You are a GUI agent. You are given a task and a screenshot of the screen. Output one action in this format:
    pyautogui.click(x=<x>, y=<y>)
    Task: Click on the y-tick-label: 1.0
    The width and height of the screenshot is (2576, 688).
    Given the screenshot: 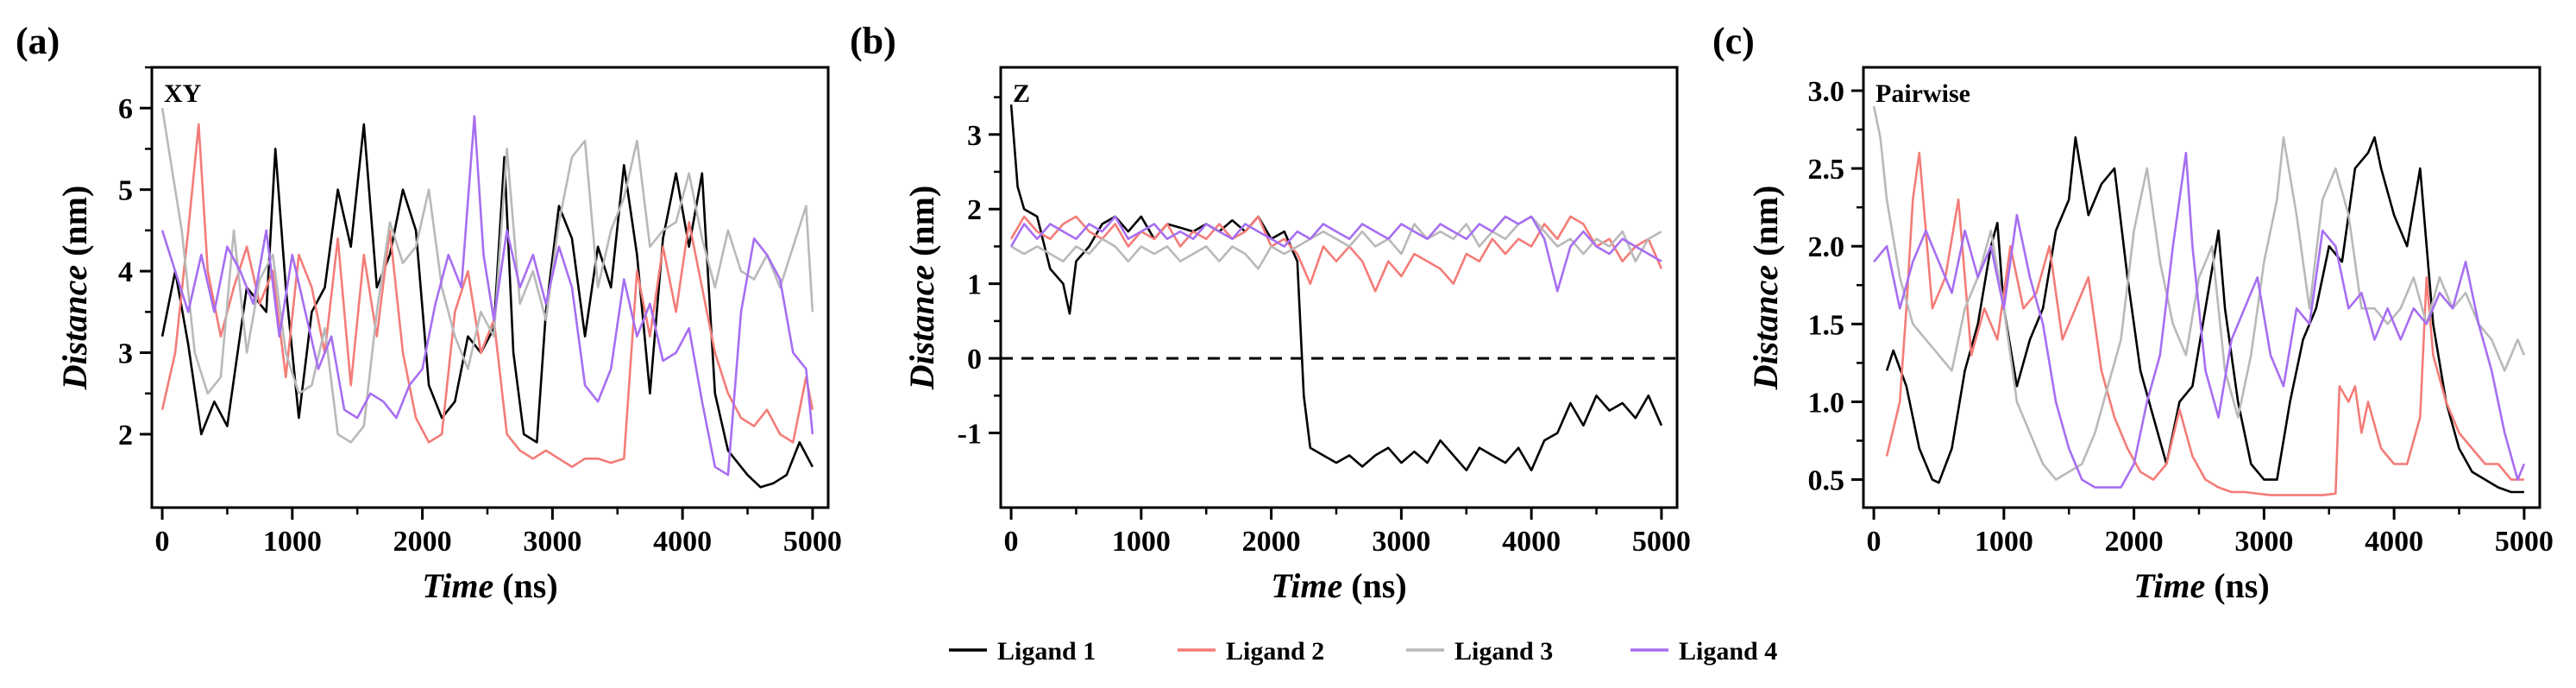 What is the action you would take?
    pyautogui.click(x=1826, y=403)
    